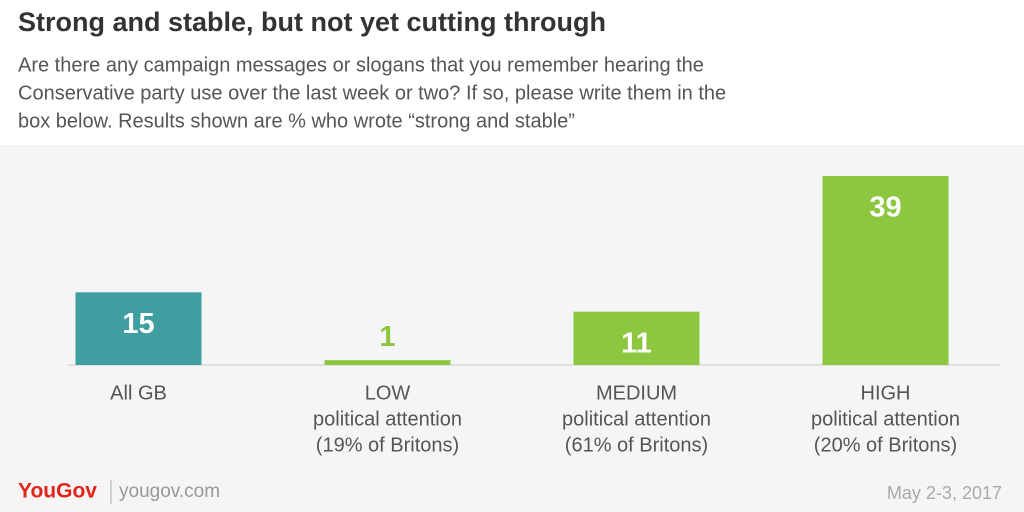 The width and height of the screenshot is (1024, 512). I want to click on x-tick-label: (61% of Britons), so click(636, 445).